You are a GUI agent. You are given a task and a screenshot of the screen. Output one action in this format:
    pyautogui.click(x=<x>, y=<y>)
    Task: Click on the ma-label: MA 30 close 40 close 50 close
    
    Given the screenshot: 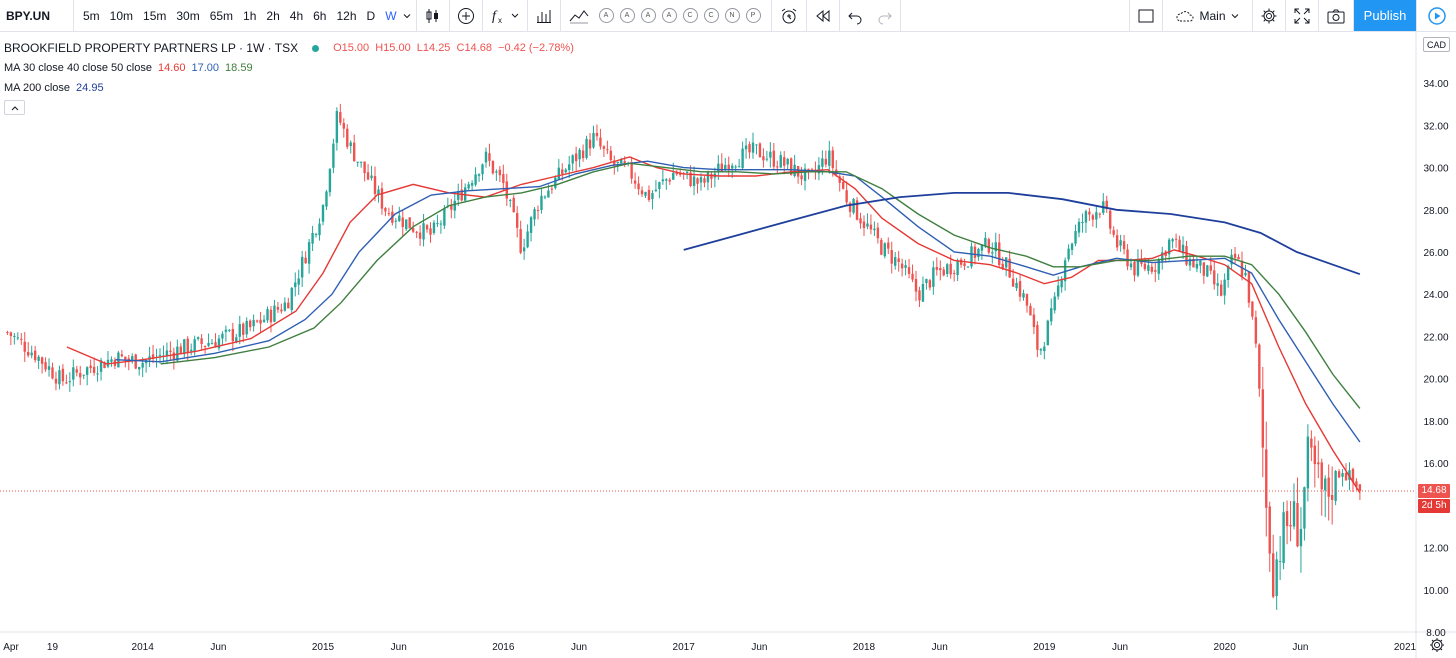 What is the action you would take?
    pyautogui.click(x=78, y=68)
    